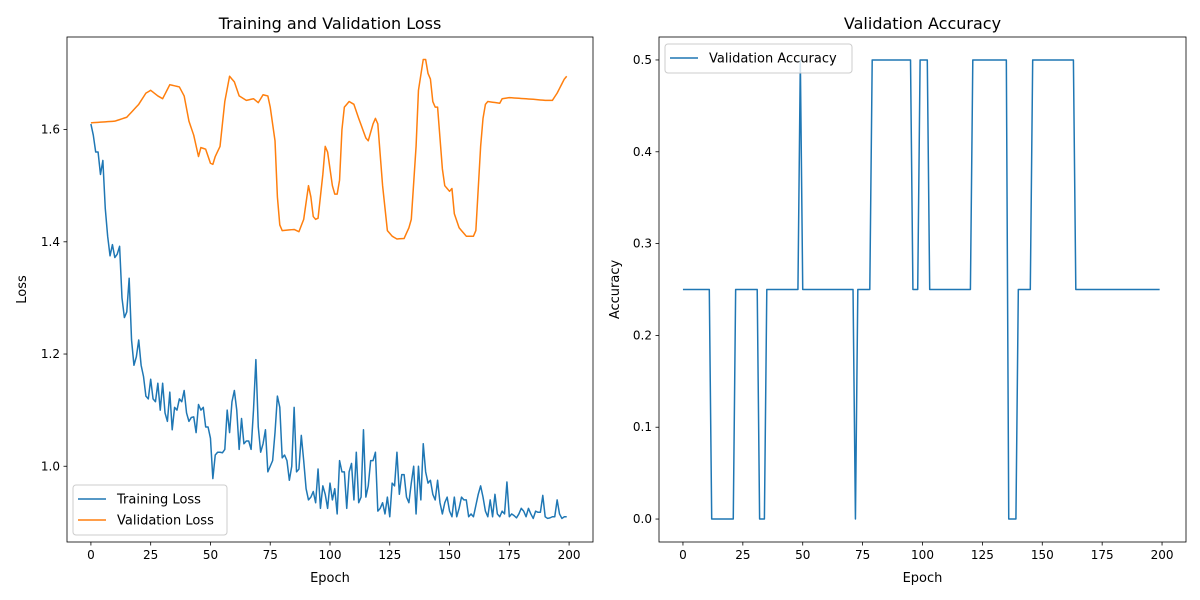 The image size is (1200, 600). Describe the element at coordinates (922, 23) in the screenshot. I see `chart-title: Validation Accuracy` at that location.